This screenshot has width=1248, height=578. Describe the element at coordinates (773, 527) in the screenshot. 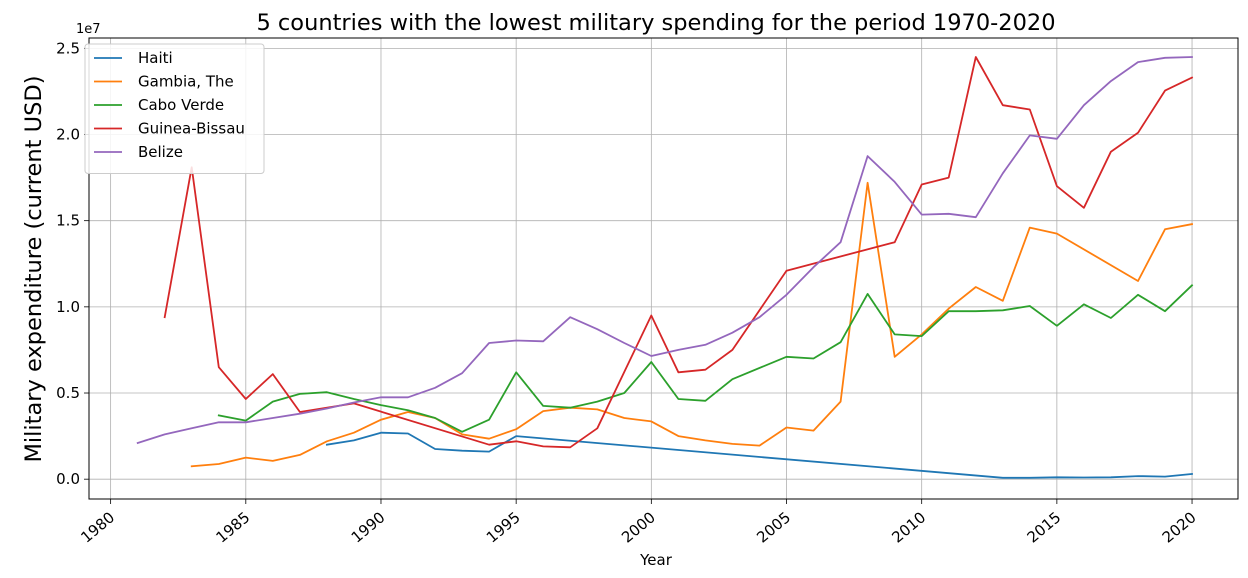

I see `x-tick-label: 2005` at that location.